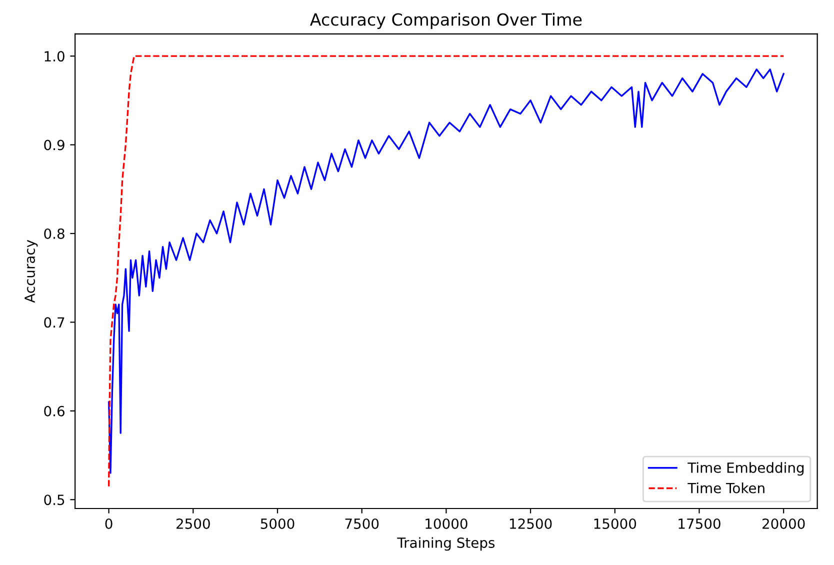 Image resolution: width=834 pixels, height=565 pixels. Describe the element at coordinates (446, 21) in the screenshot. I see `chart-title: Accuracy Comparison Over Time` at that location.